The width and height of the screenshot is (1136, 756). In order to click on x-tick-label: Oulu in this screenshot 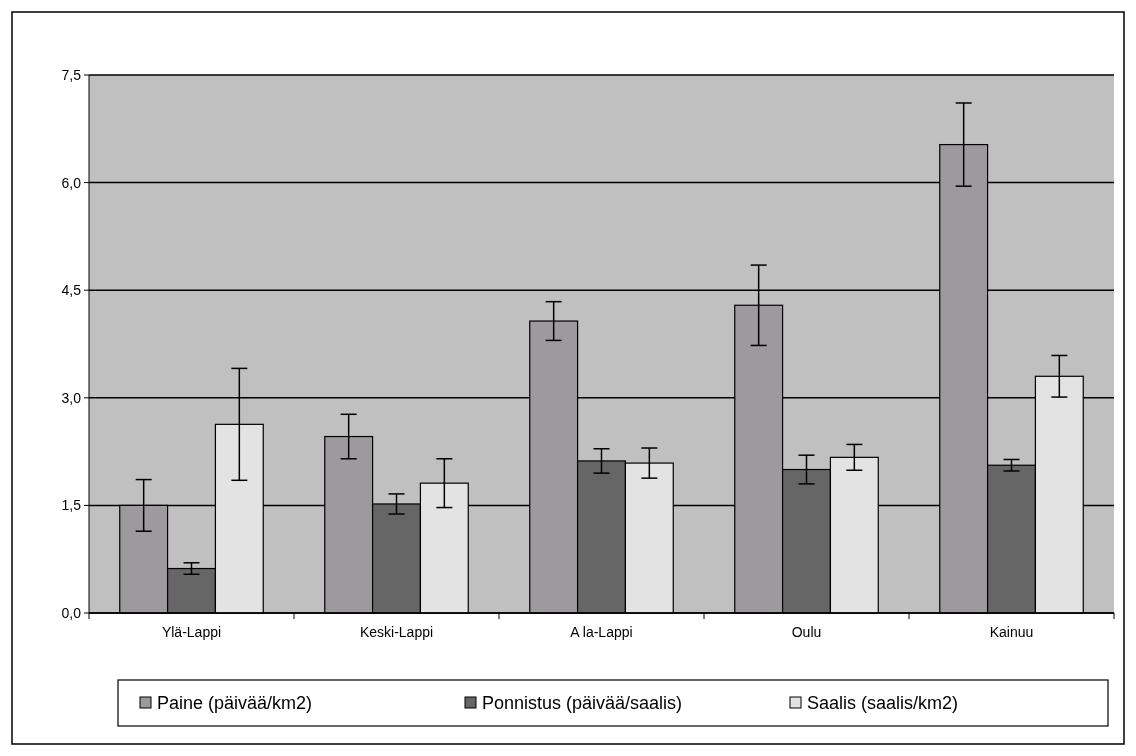, I will do `click(806, 632)`.